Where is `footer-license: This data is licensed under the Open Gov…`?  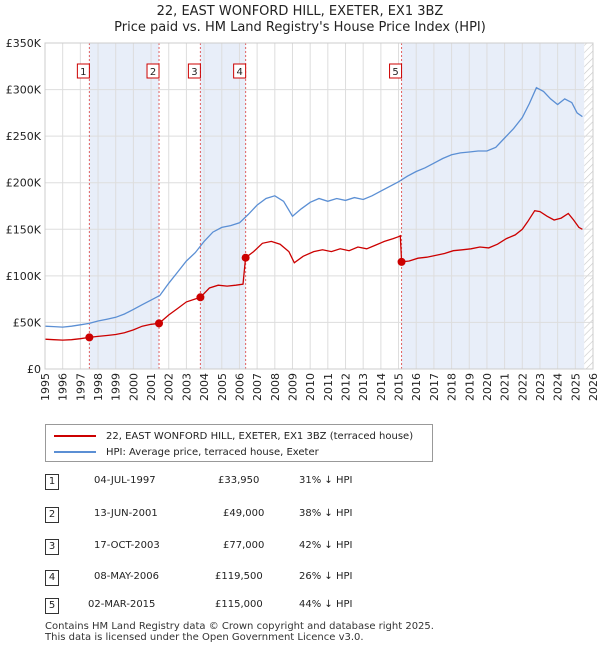 footer-license: This data is licensed under the Open Gov… is located at coordinates (204, 637).